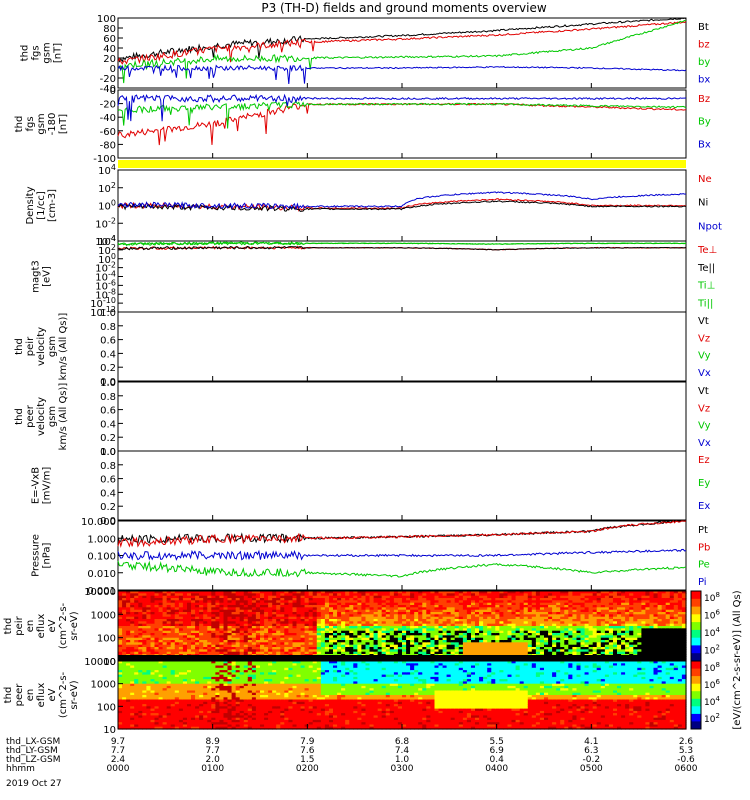  Describe the element at coordinates (100, 592) in the screenshot. I see `y-tick-label: 10000` at that location.